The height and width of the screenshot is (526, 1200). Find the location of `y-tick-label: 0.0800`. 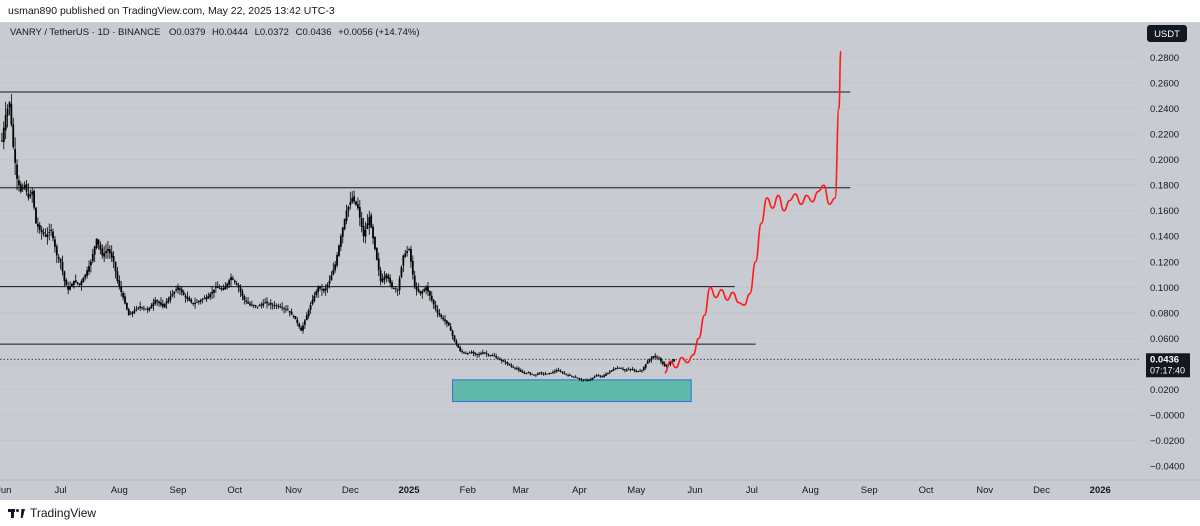

y-tick-label: 0.0800 is located at coordinates (1164, 313).